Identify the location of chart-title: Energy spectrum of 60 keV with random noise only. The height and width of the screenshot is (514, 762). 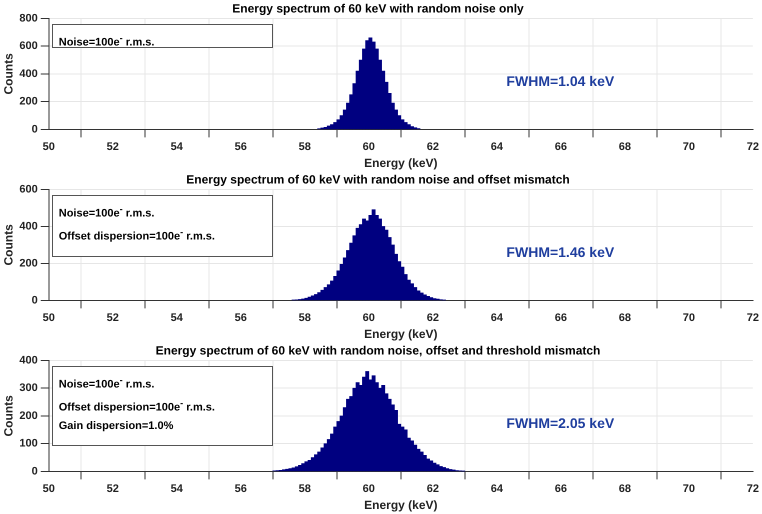
(378, 9).